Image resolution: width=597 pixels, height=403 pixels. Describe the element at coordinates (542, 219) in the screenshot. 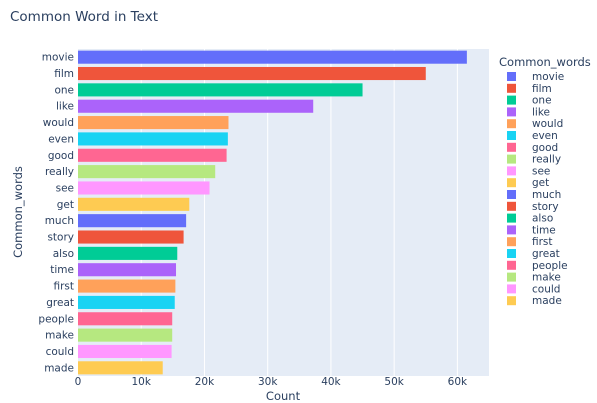

I see `legend-label: also` at that location.